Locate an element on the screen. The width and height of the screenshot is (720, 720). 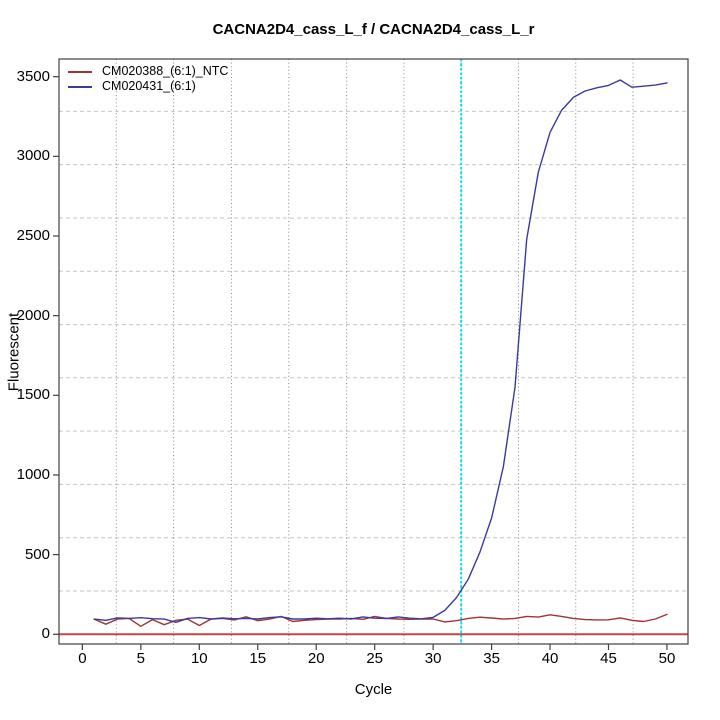
x-tick-label: 25 is located at coordinates (374, 658).